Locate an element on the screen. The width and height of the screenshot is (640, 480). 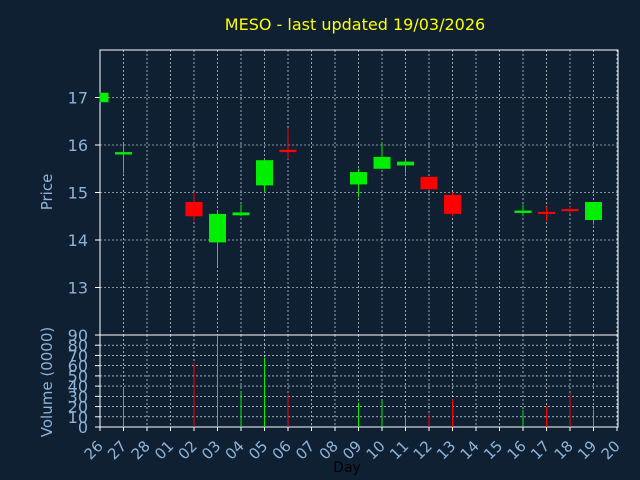
volume-tick-label: 40 is located at coordinates (78, 386).